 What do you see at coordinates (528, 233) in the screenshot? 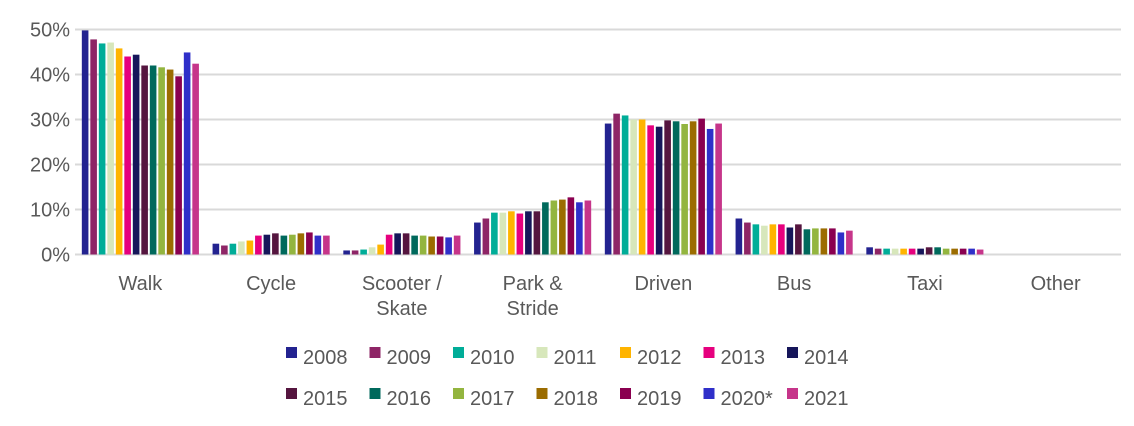
I see `bar-2014-Park & Stride` at bounding box center [528, 233].